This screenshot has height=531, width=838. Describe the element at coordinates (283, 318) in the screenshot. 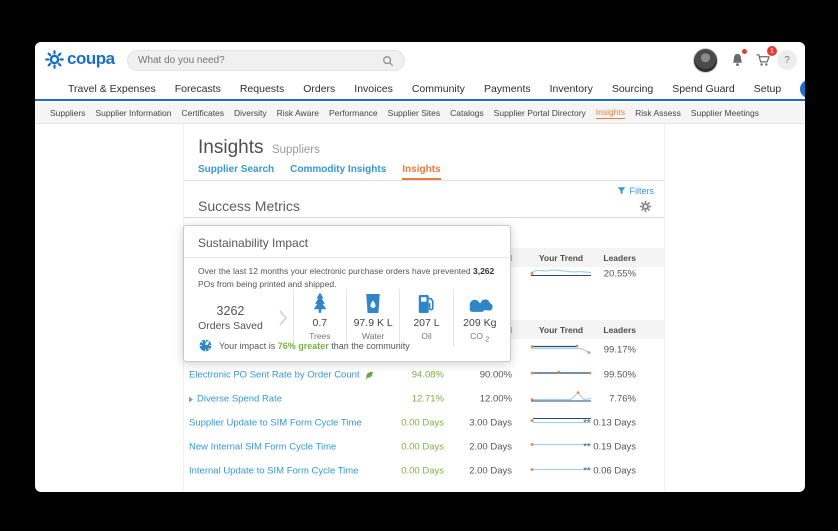

I see `chevron-right-icon` at that location.